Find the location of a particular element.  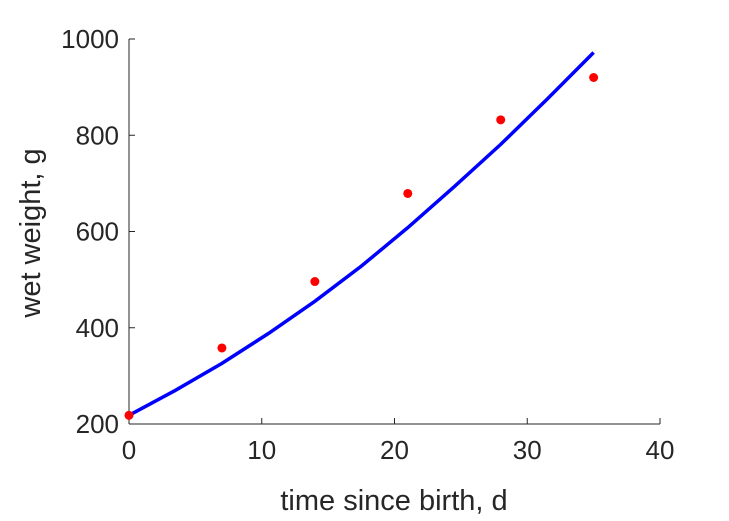

y-tick-label: 200 is located at coordinates (97, 424).